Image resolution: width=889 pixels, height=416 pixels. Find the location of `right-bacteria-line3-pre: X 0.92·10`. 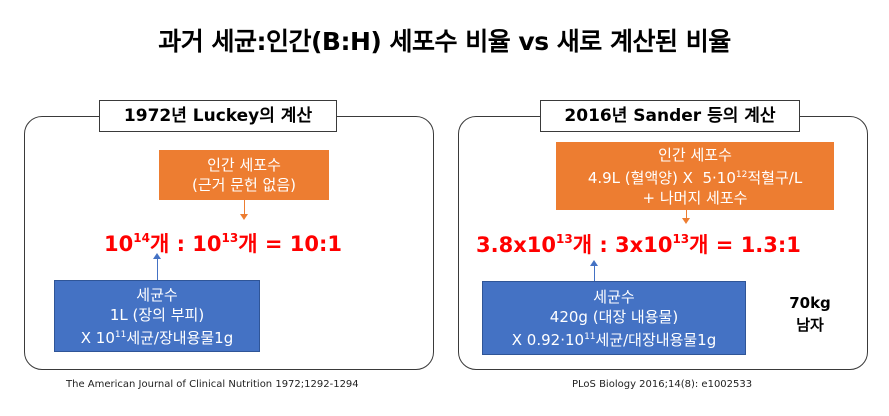

right-bacteria-line3-pre: X 0.92·10 is located at coordinates (548, 339).